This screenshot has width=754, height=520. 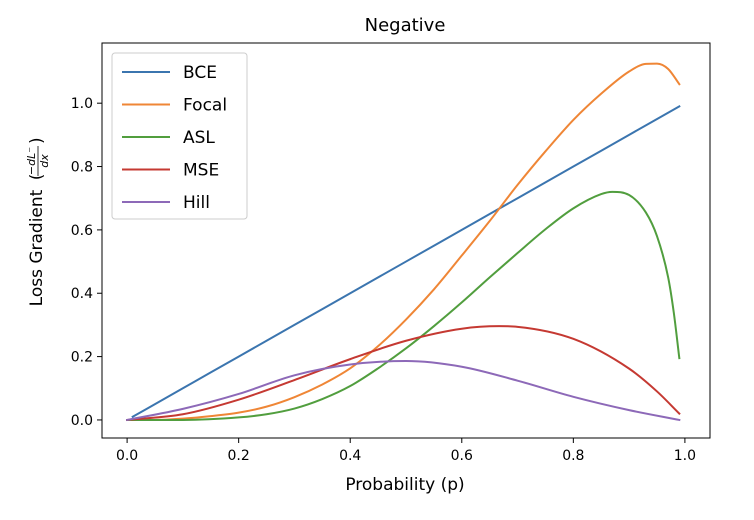 I want to click on legend-frame, so click(x=179, y=136).